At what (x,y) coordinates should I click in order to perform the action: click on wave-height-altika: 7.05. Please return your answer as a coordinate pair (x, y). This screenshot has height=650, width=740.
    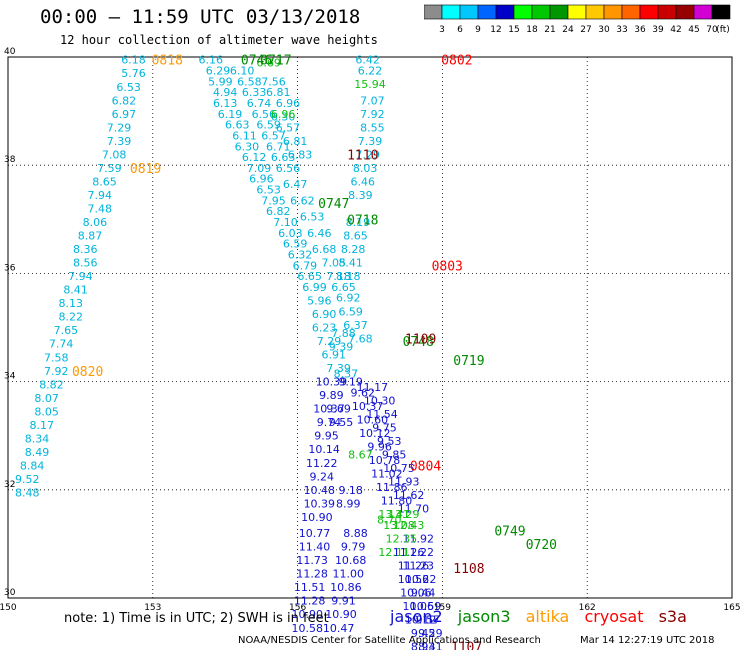
    Looking at the image, I should click on (334, 263).